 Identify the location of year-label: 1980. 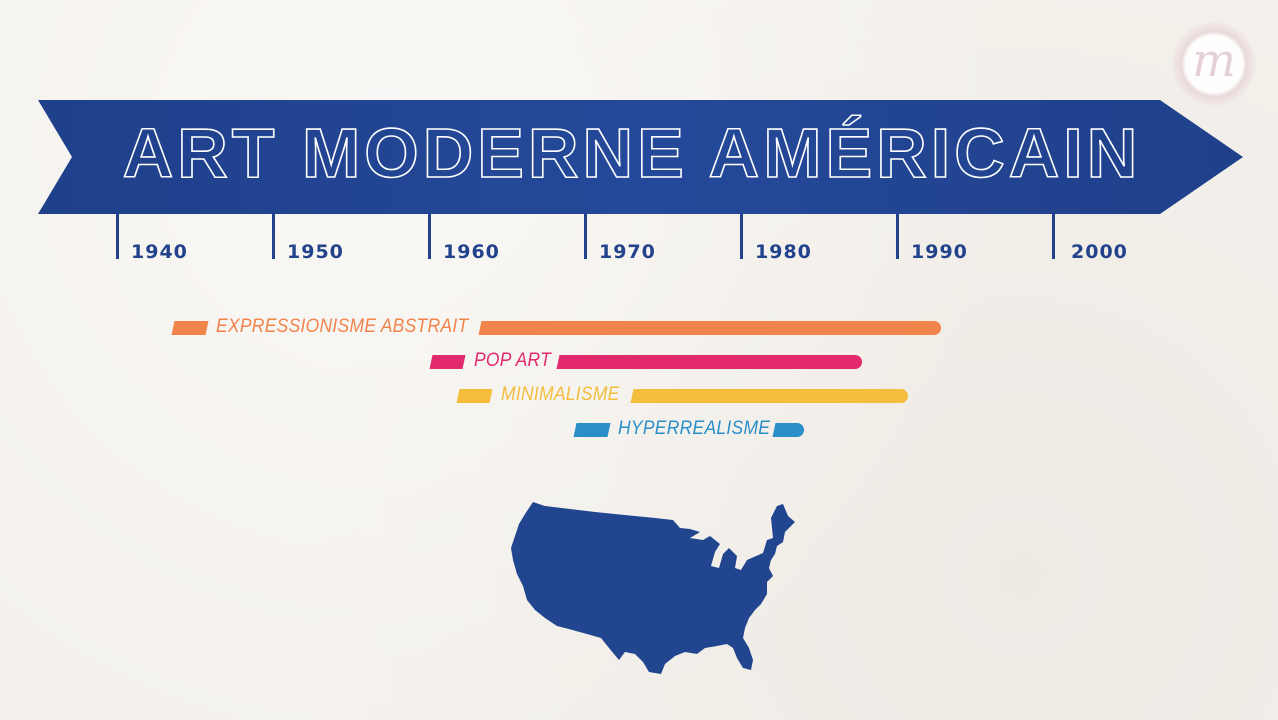
(783, 252).